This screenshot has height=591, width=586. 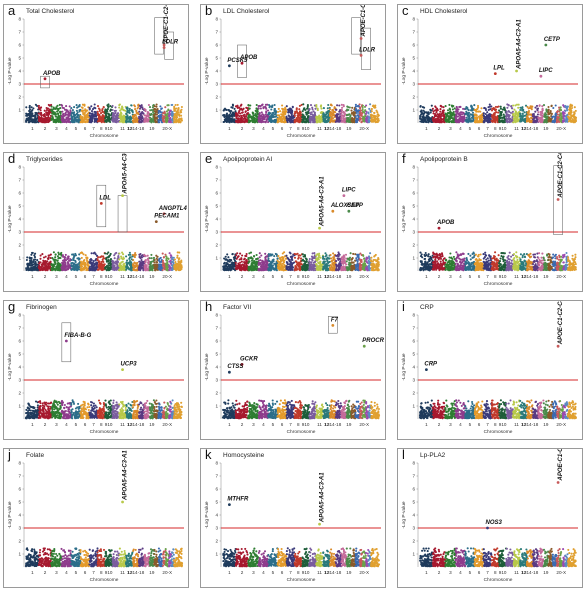 I want to click on x-tick-label: 8, so click(x=495, y=128).